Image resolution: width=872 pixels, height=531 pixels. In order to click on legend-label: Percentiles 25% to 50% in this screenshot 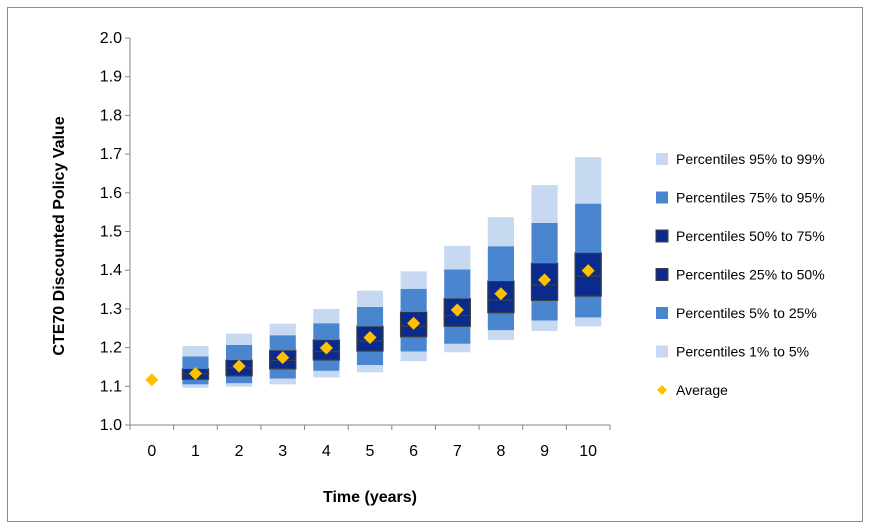, I will do `click(750, 275)`.